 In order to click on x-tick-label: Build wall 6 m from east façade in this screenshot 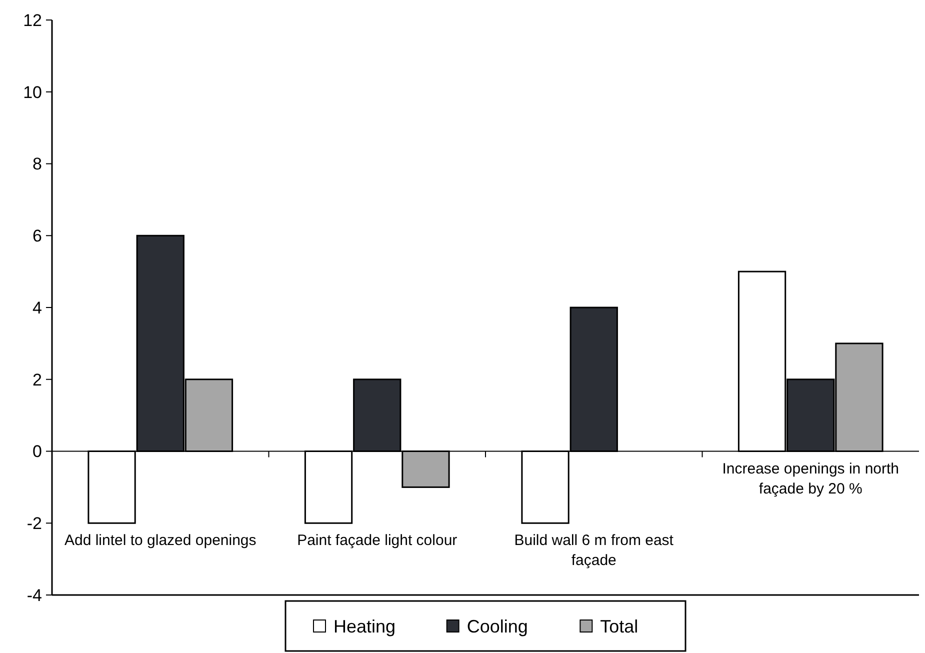, I will do `click(594, 551)`.